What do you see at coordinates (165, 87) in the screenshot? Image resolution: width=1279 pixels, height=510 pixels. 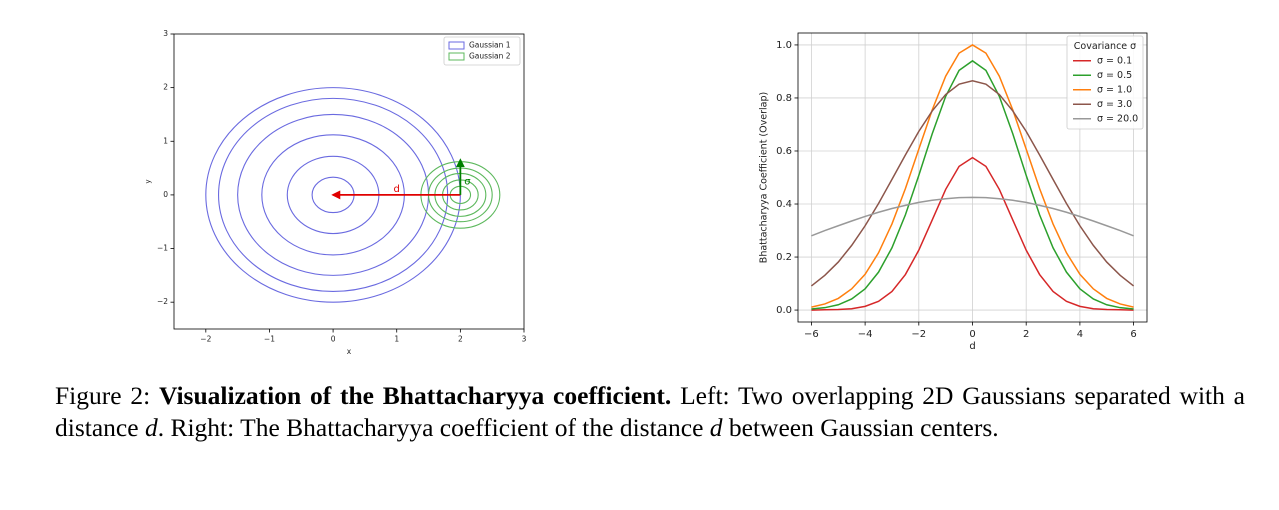 I see `y-tick-label: 2` at bounding box center [165, 87].